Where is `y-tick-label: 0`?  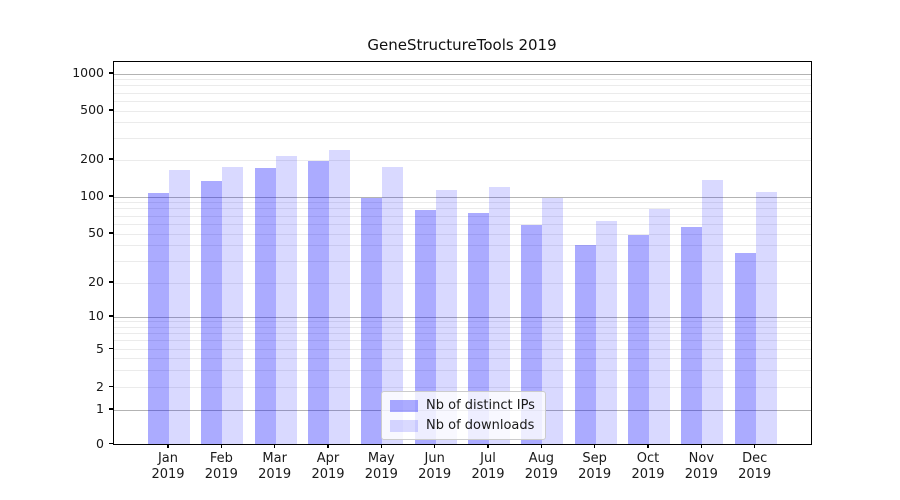 y-tick-label: 0 is located at coordinates (100, 443).